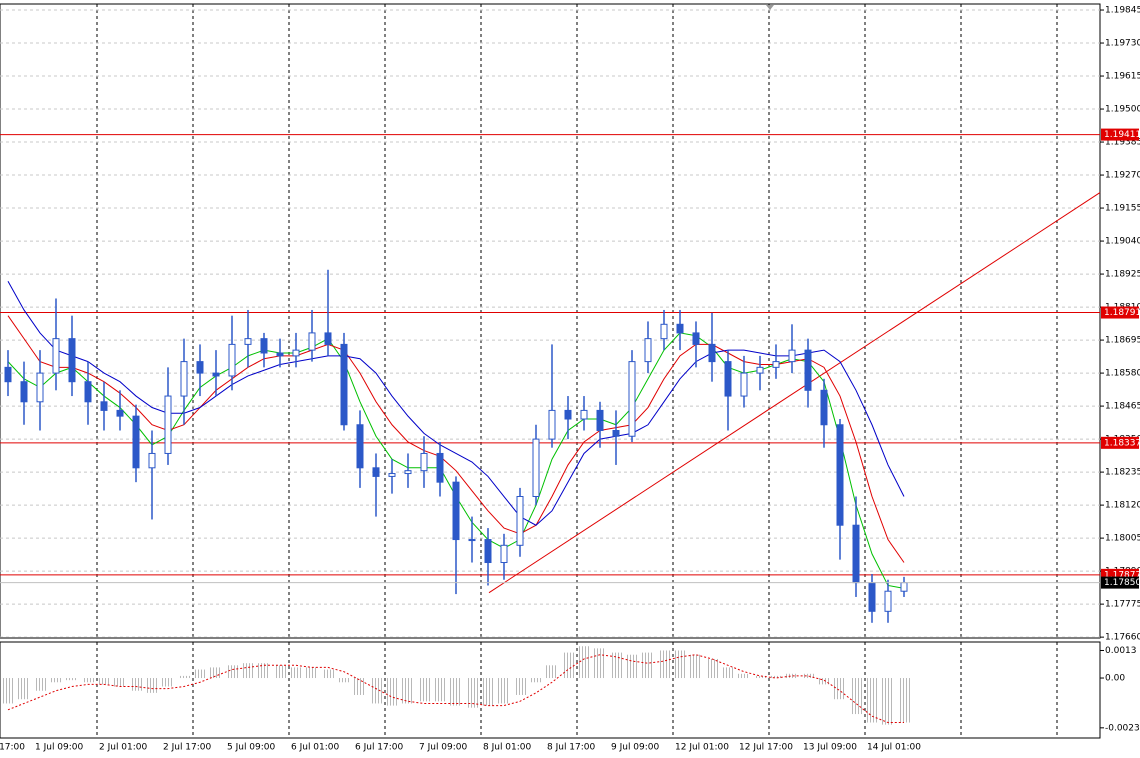 The width and height of the screenshot is (1140, 758). I want to click on y-tick-label: 1.19385, so click(1122, 143).